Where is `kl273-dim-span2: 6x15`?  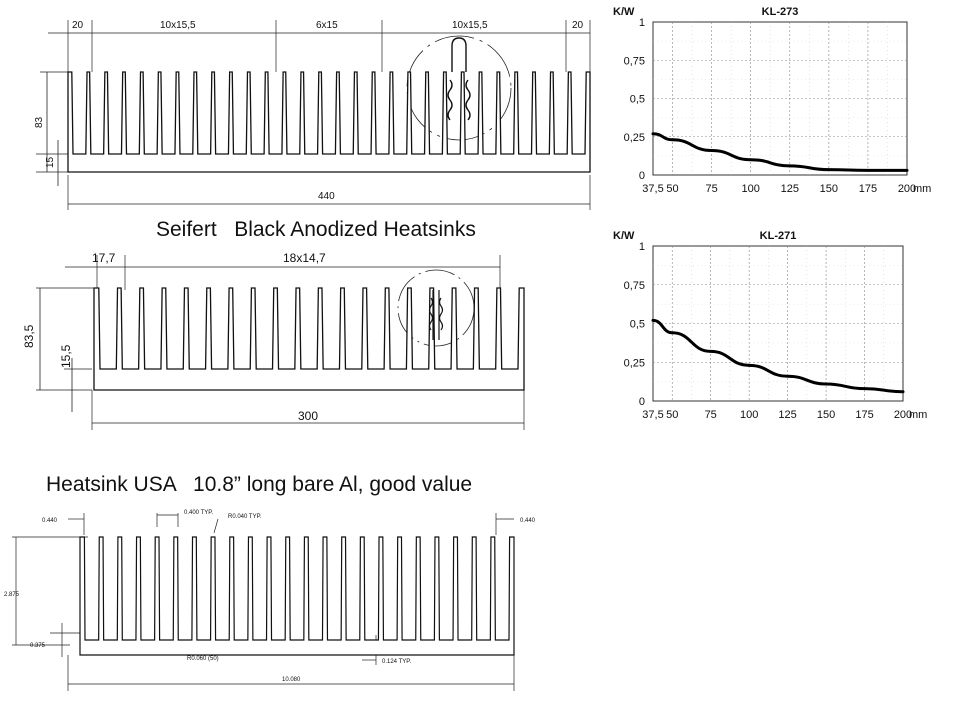 kl273-dim-span2: 6x15 is located at coordinates (327, 25).